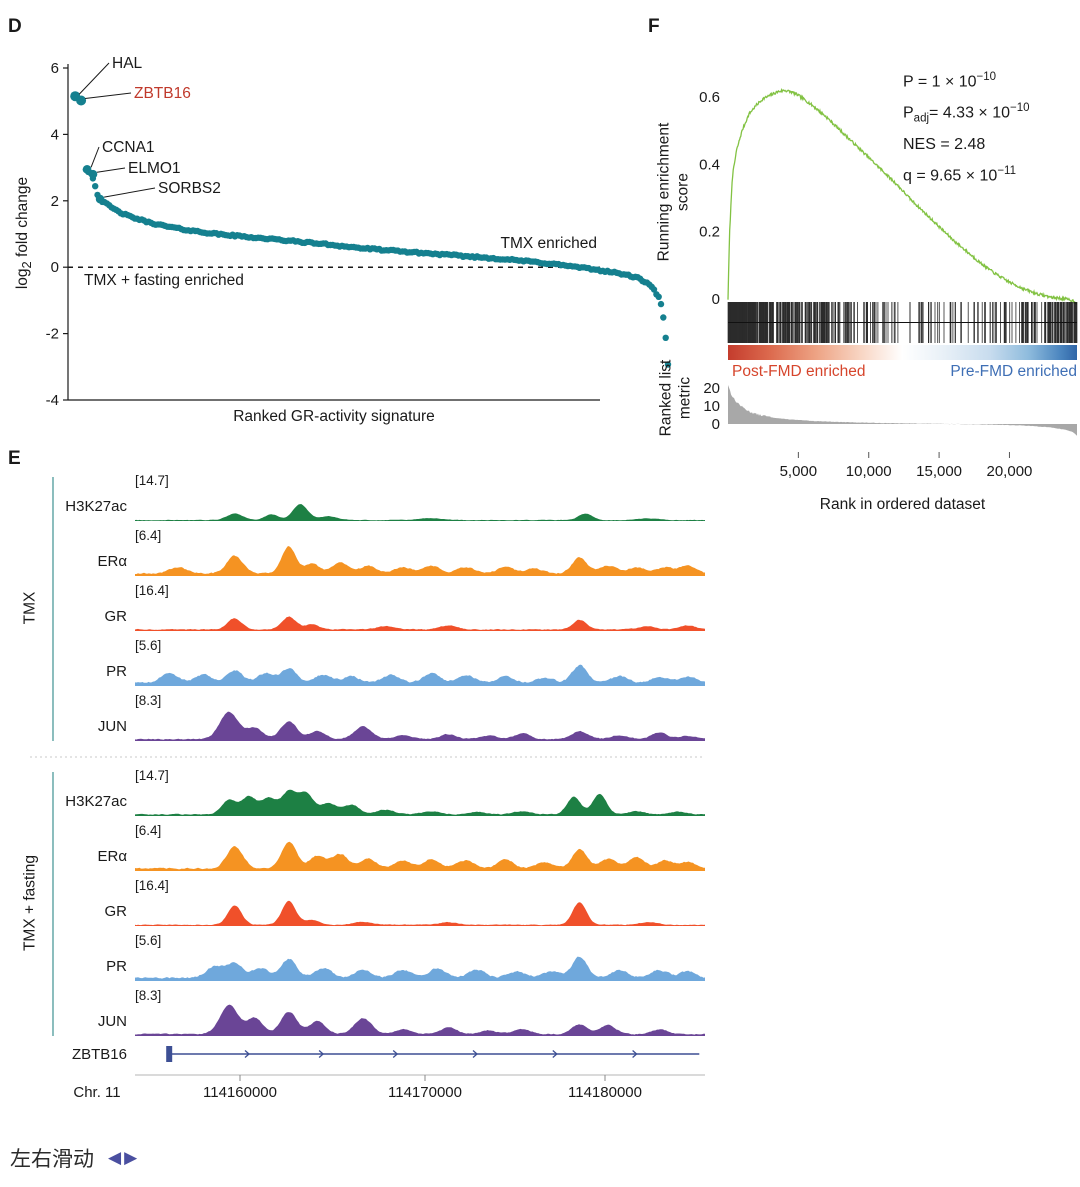 This screenshot has width=1080, height=1187. What do you see at coordinates (674, 192) in the screenshot?
I see `f-res-axis-label: Running enrichment score` at bounding box center [674, 192].